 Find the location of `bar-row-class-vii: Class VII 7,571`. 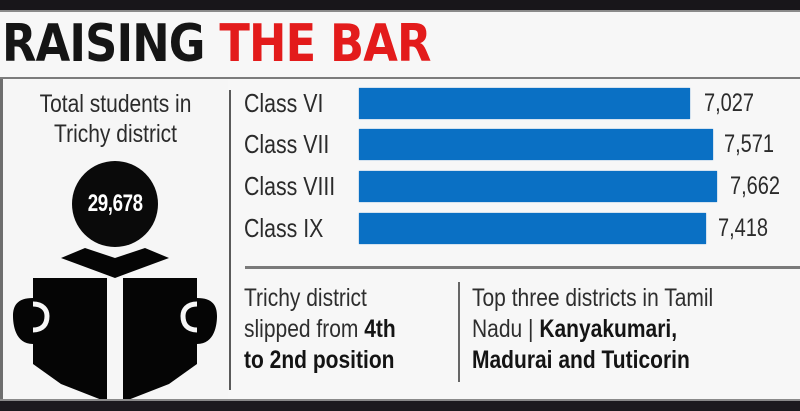

bar-row-class-vii: Class VII 7,571 is located at coordinates (516, 144).